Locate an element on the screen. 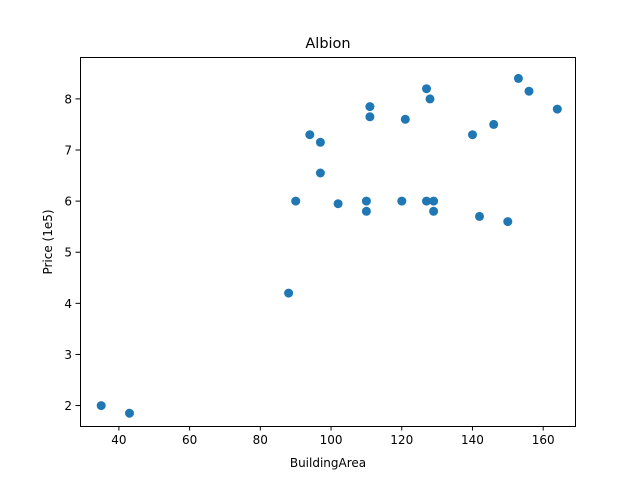 Image resolution: width=640 pixels, height=480 pixels. x-tick-label-120: 120 is located at coordinates (401, 440).